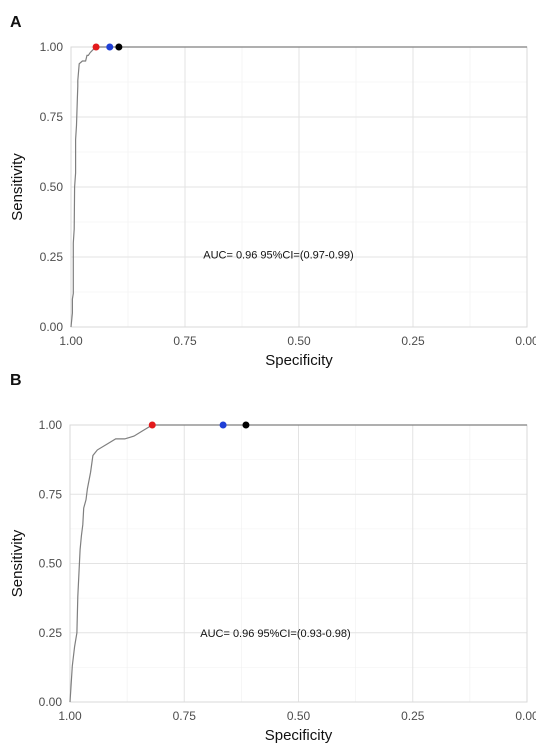  I want to click on panel-letter: B, so click(16, 380).